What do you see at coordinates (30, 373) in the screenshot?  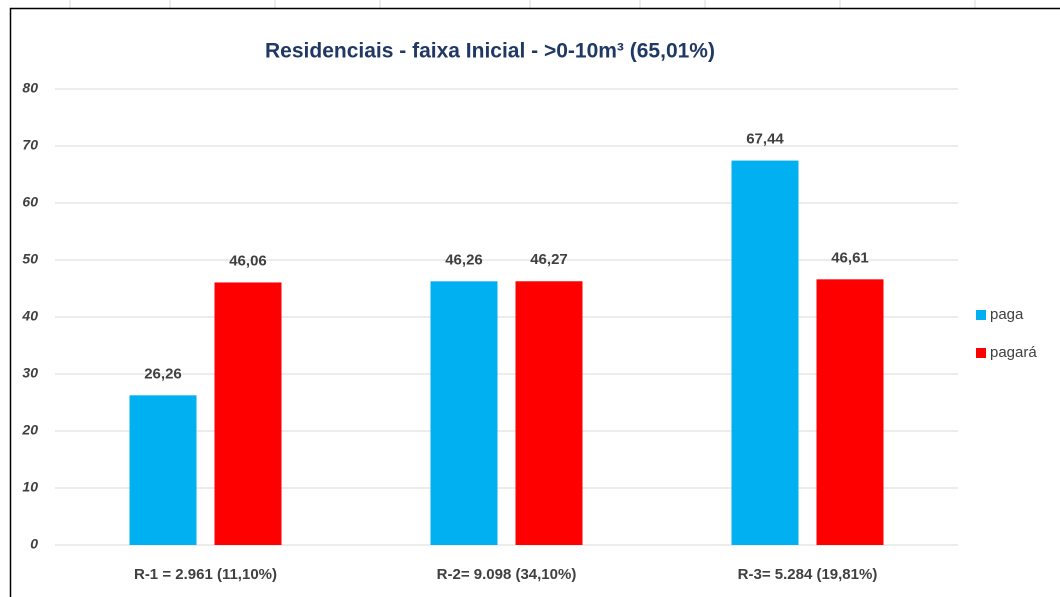 I see `y-tick-label: 30` at bounding box center [30, 373].